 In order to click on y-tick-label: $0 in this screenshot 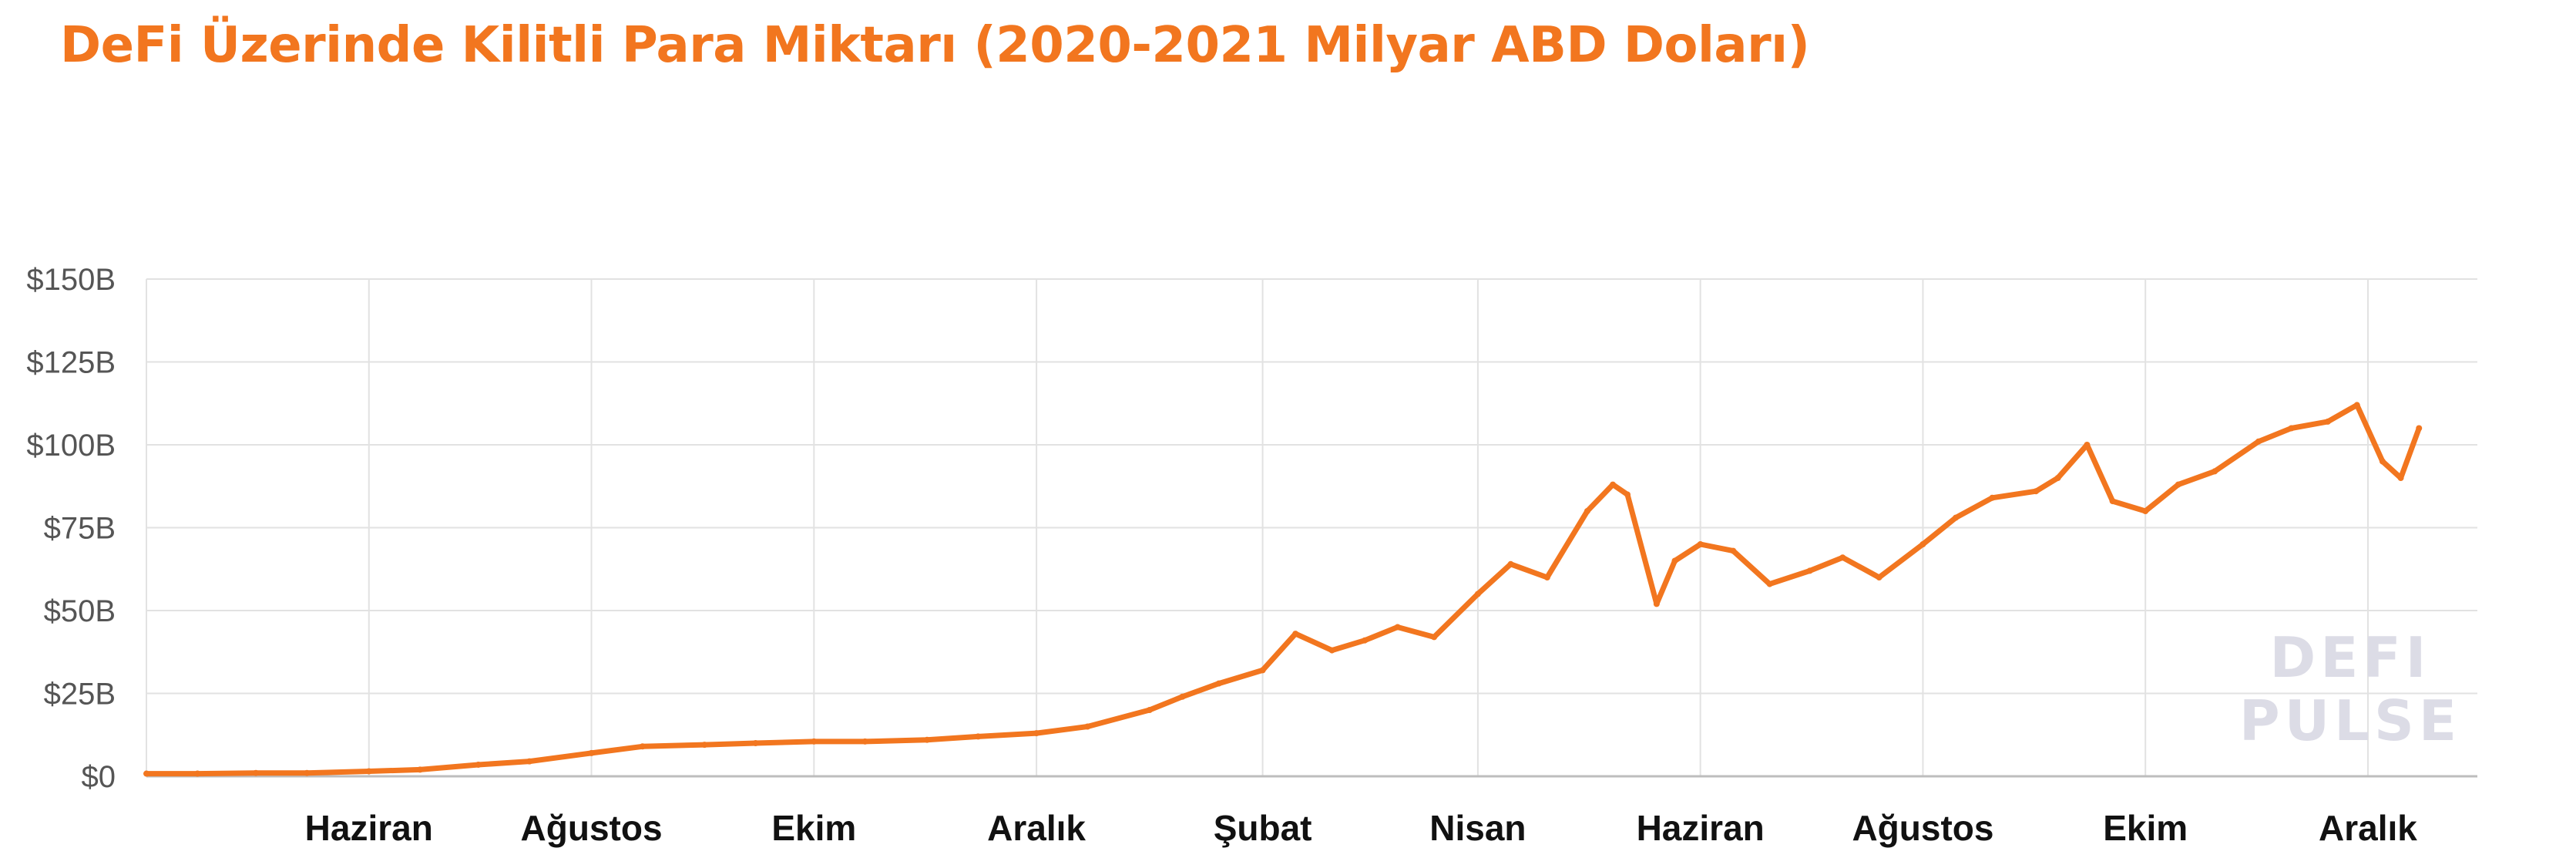, I will do `click(99, 777)`.